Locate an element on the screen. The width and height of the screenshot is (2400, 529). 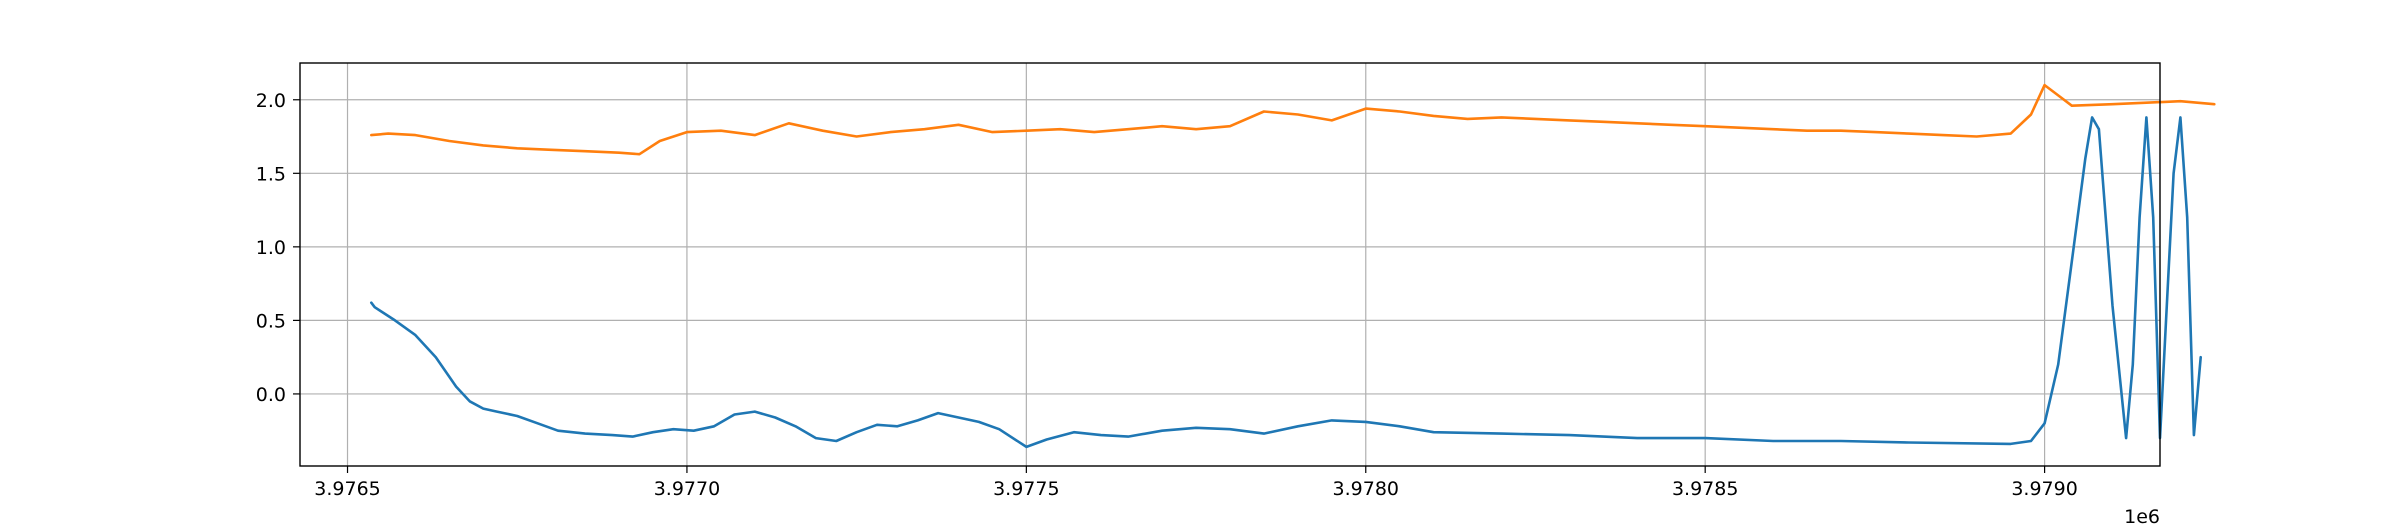
x-axis-offset-text: 1e6 is located at coordinates (2142, 515).